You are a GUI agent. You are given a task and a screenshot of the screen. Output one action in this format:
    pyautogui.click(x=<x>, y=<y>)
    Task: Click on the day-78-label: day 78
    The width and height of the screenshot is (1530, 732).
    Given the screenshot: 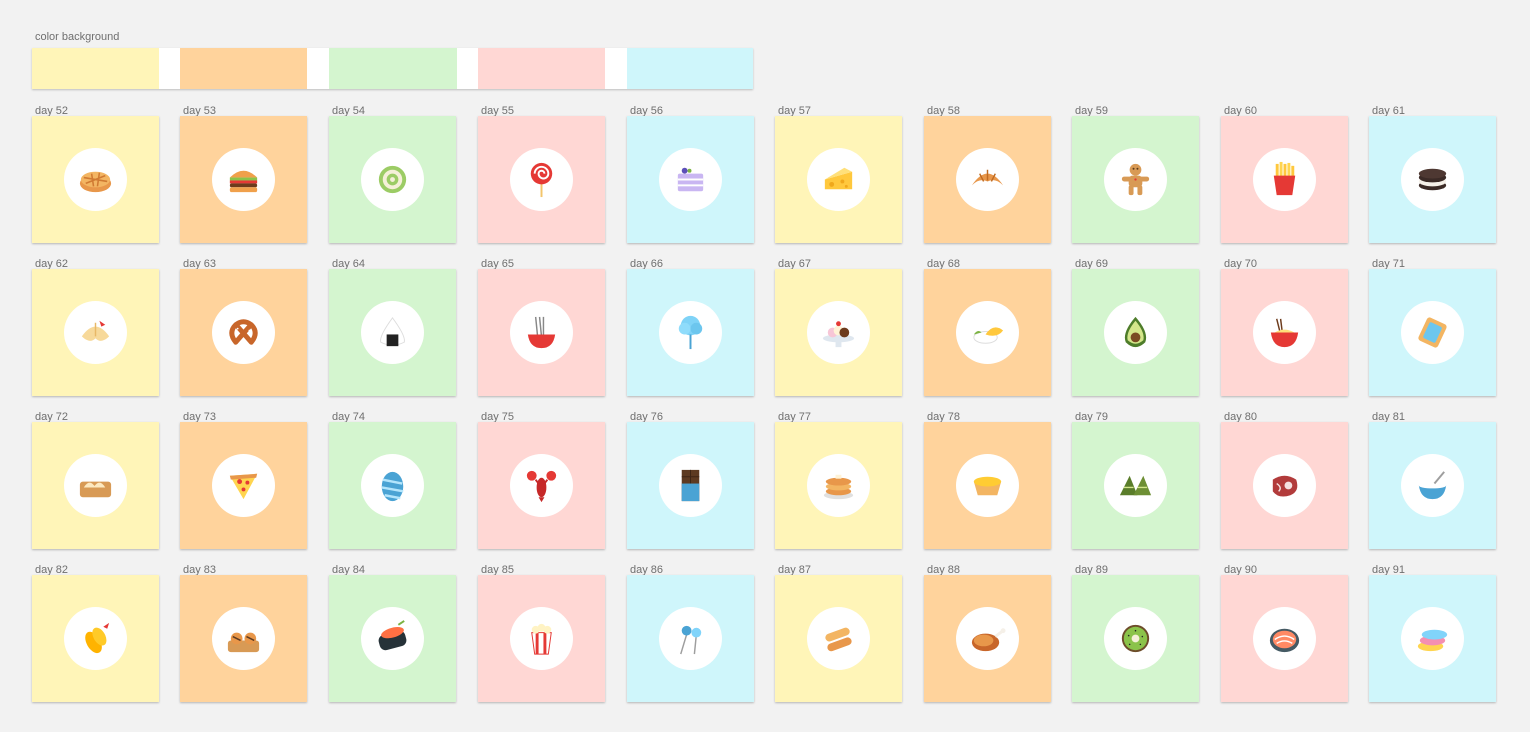 What is the action you would take?
    pyautogui.click(x=944, y=417)
    